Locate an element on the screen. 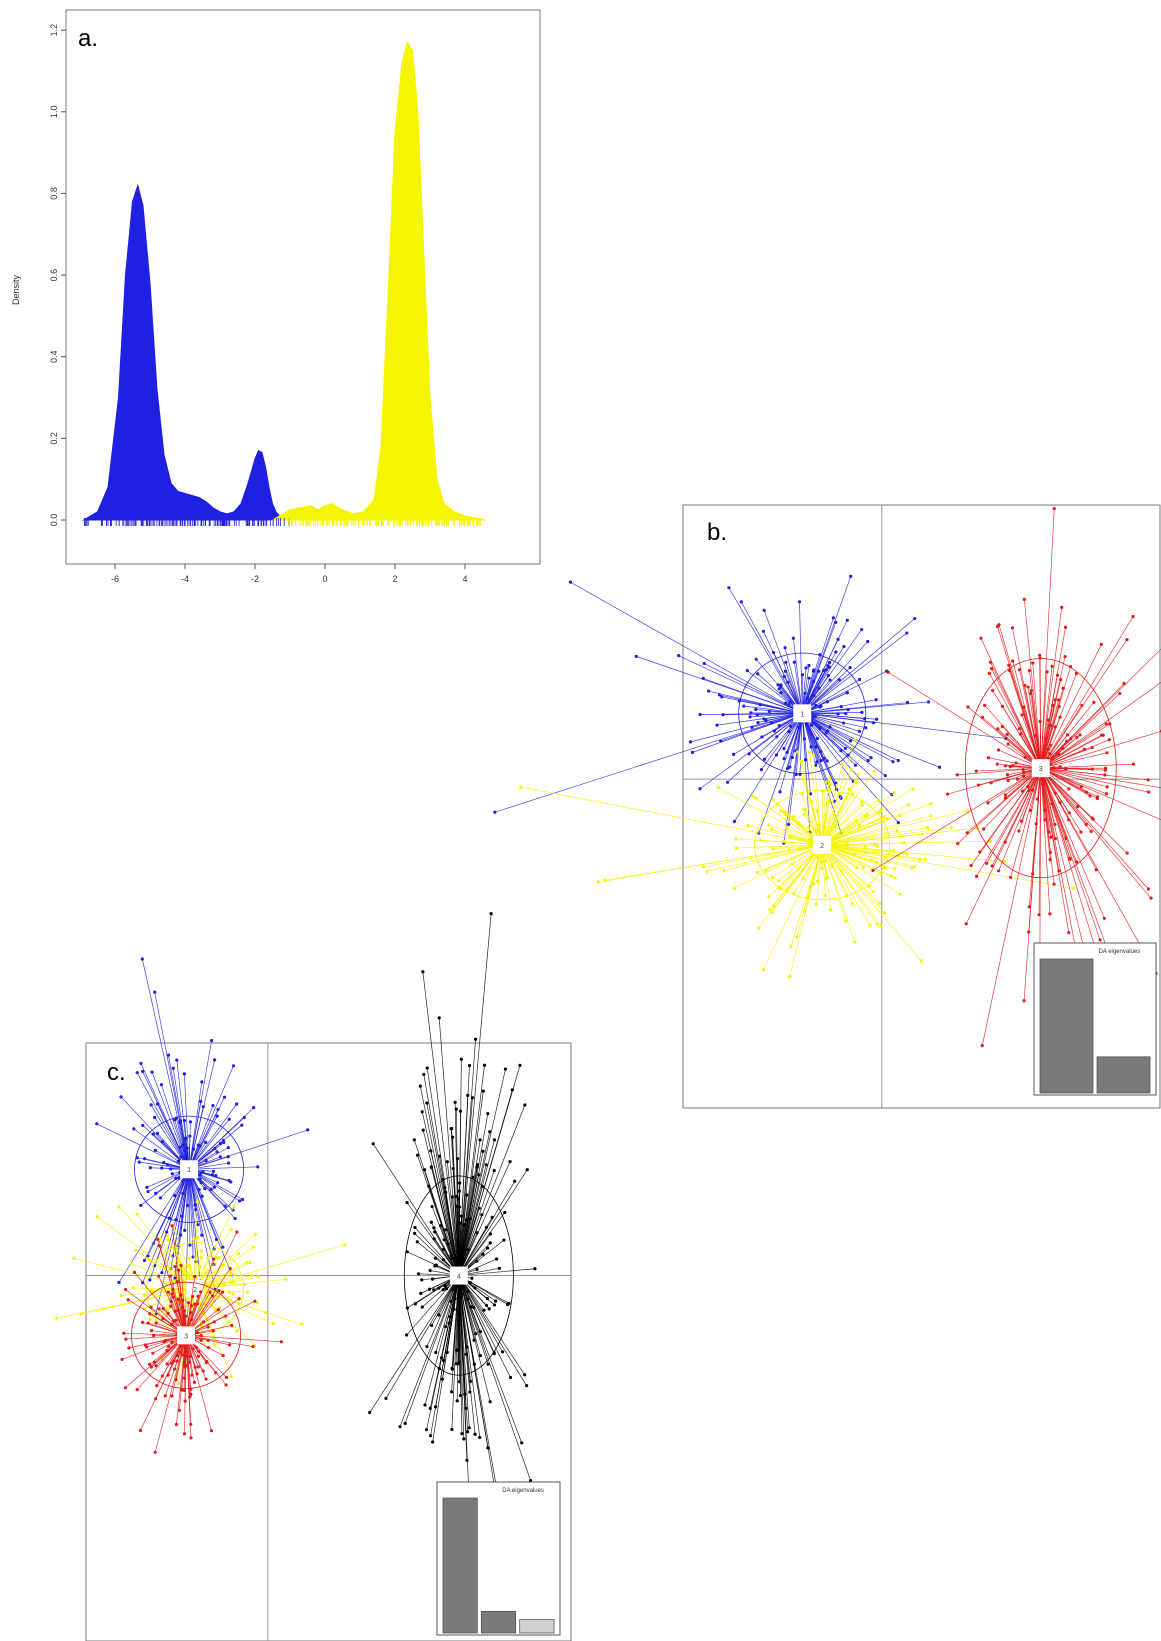  panel-a-x-ticks: -6 -4 -2 0 2 4 is located at coordinates (289, 574).